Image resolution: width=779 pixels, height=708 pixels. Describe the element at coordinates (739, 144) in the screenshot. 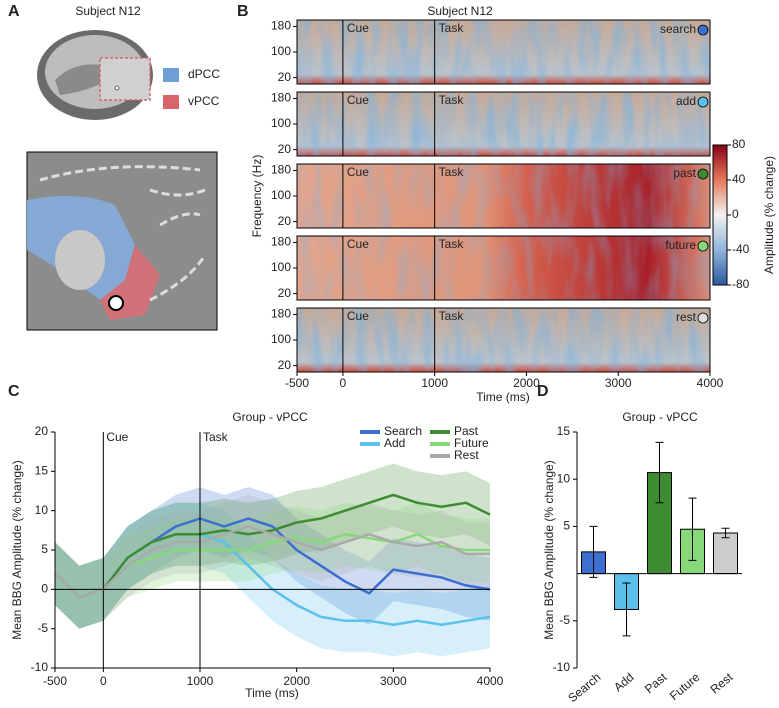

I see `colorbar-tick-label: 80` at that location.